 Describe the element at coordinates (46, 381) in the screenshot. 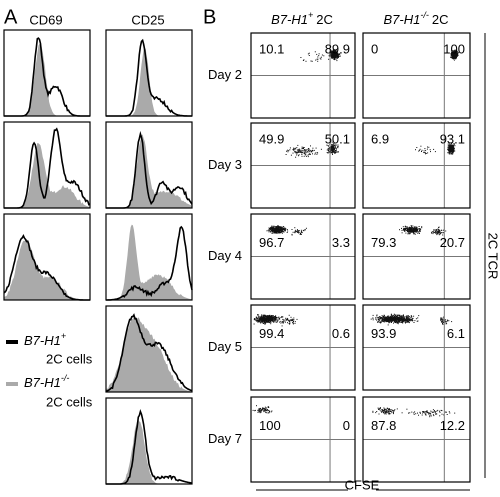

I see `genotype-label: B7-H1-/-` at that location.